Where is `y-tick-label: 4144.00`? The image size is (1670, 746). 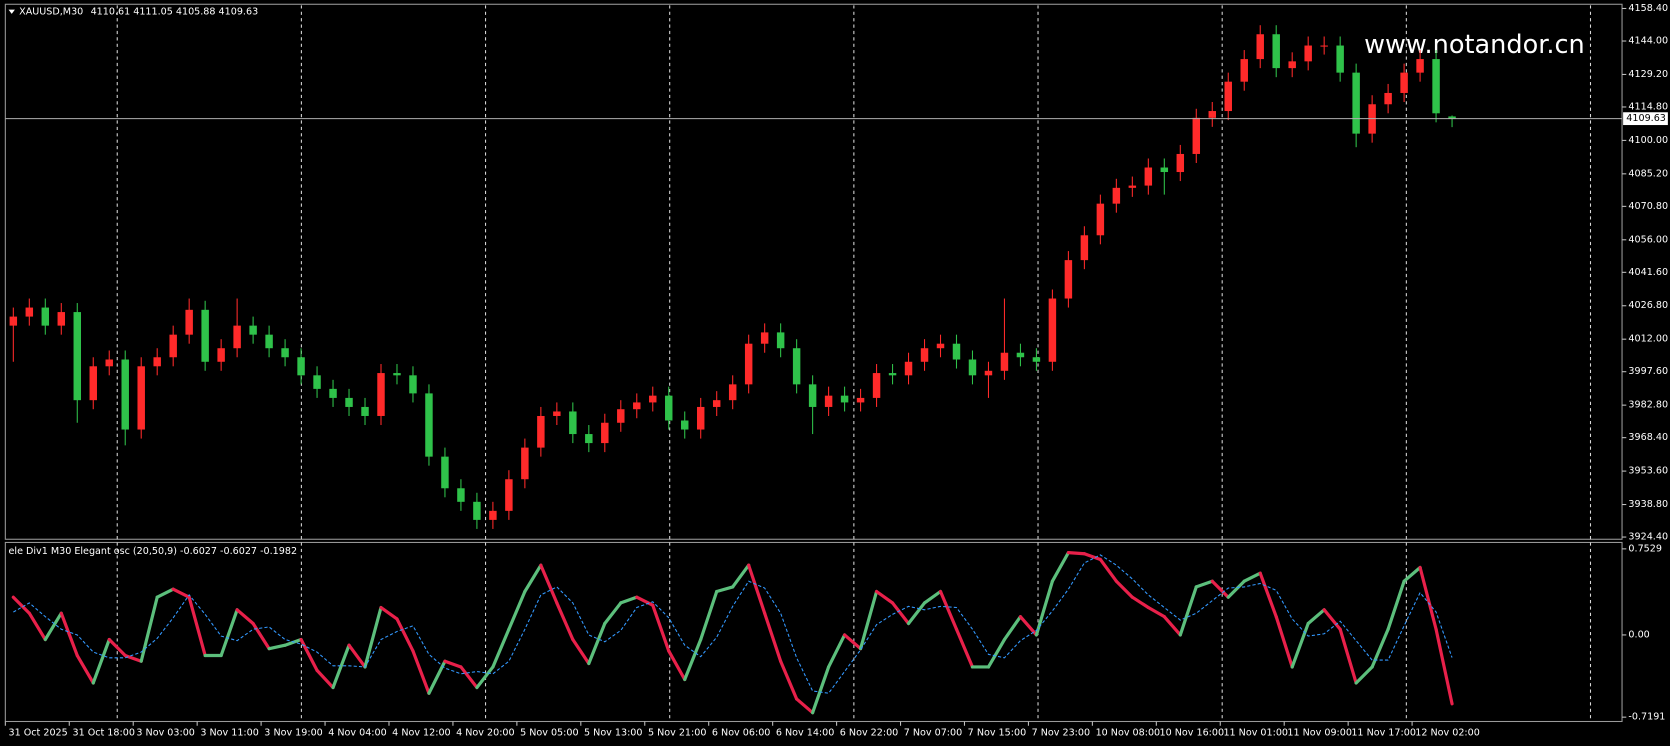
y-tick-label: 4144.00 is located at coordinates (1648, 41).